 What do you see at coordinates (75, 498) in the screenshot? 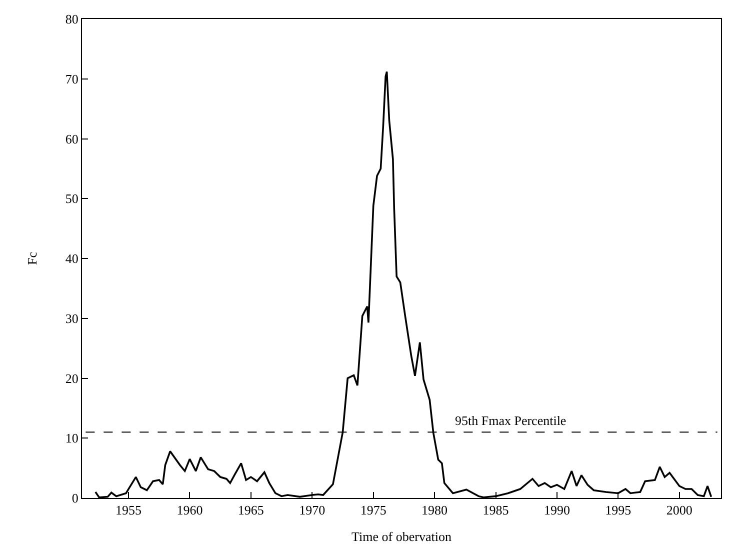
I see `y-tick-label: 0` at bounding box center [75, 498].